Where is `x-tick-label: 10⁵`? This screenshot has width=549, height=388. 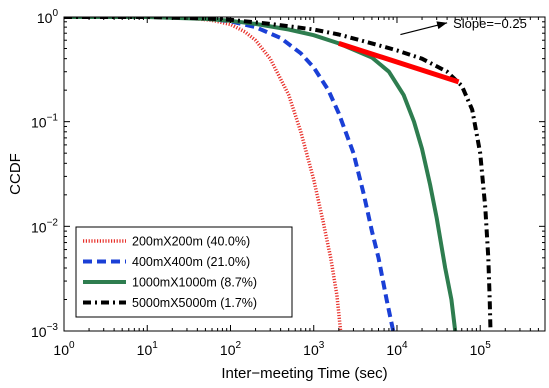
x-tick-label: 10⁵ is located at coordinates (481, 349).